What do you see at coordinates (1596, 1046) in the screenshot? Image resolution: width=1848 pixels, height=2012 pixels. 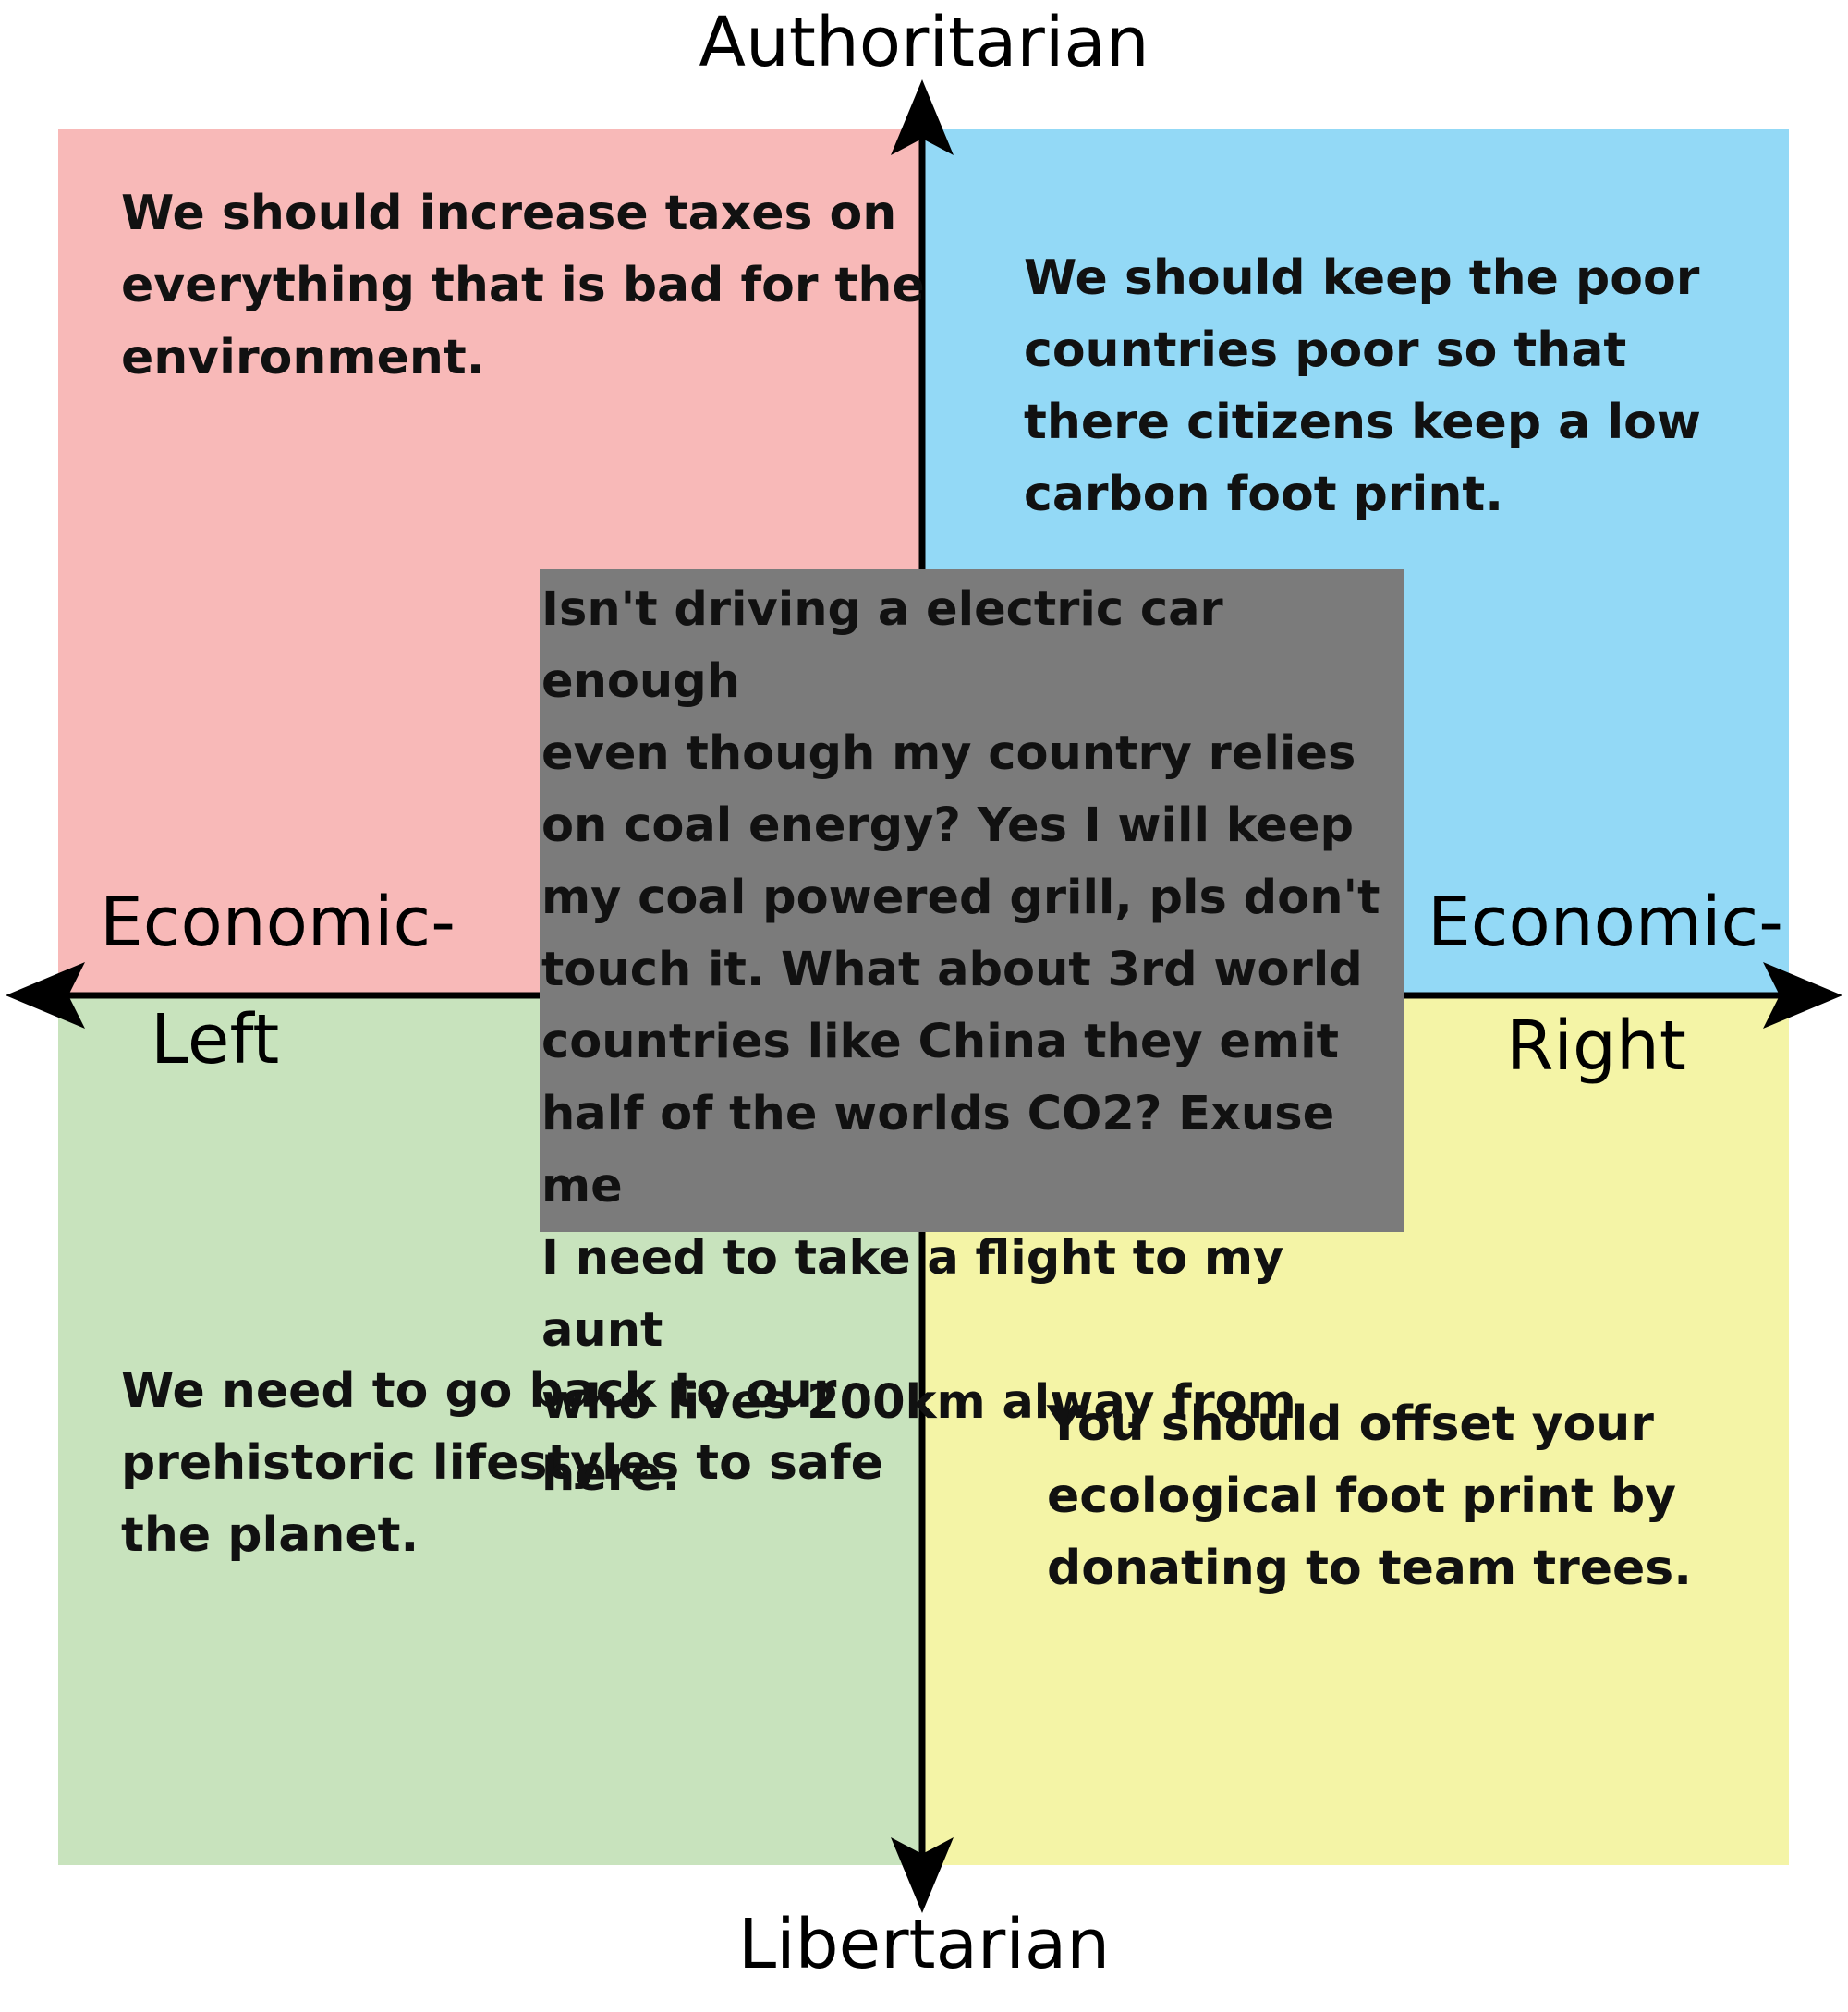 I see `axis-label-economic-right-line2: Right` at bounding box center [1596, 1046].